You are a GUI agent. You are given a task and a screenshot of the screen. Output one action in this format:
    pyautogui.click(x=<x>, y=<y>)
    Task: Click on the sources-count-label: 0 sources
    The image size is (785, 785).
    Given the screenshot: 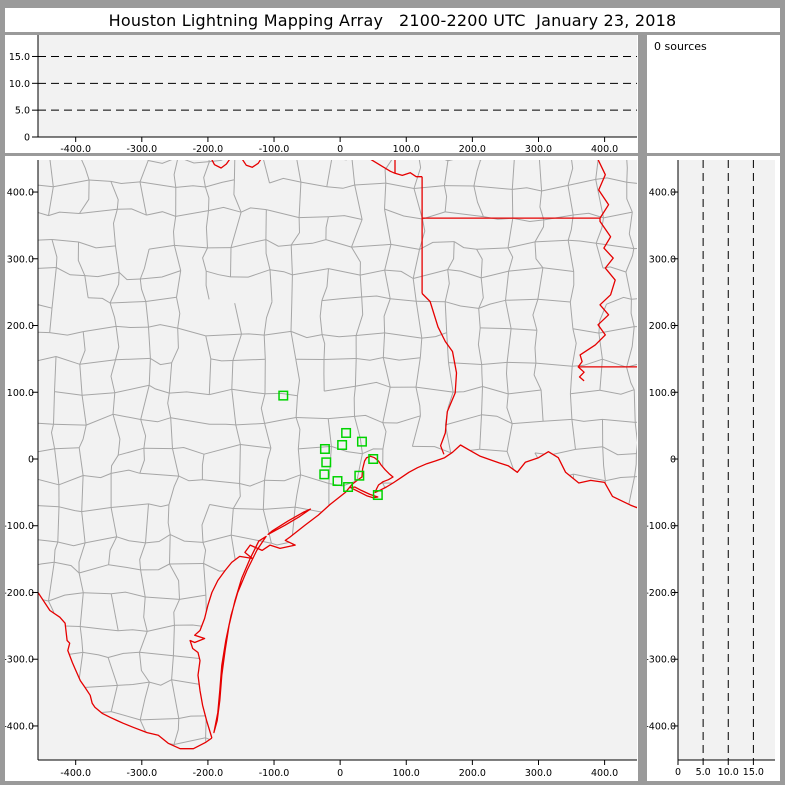 What is the action you would take?
    pyautogui.click(x=680, y=46)
    